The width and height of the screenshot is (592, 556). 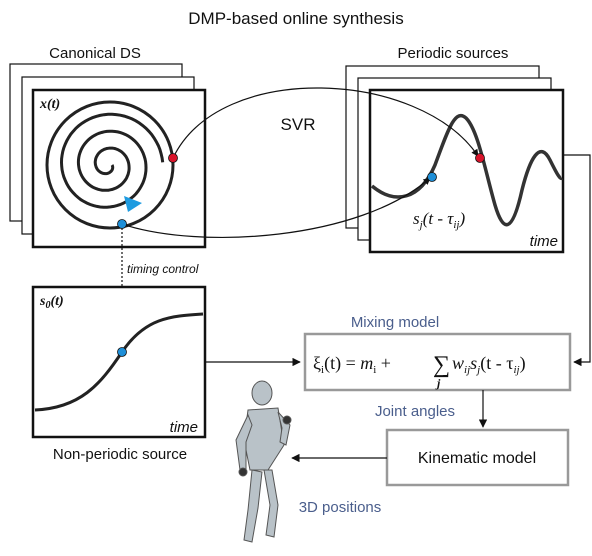 I want to click on svr-label: SVR, so click(x=298, y=124).